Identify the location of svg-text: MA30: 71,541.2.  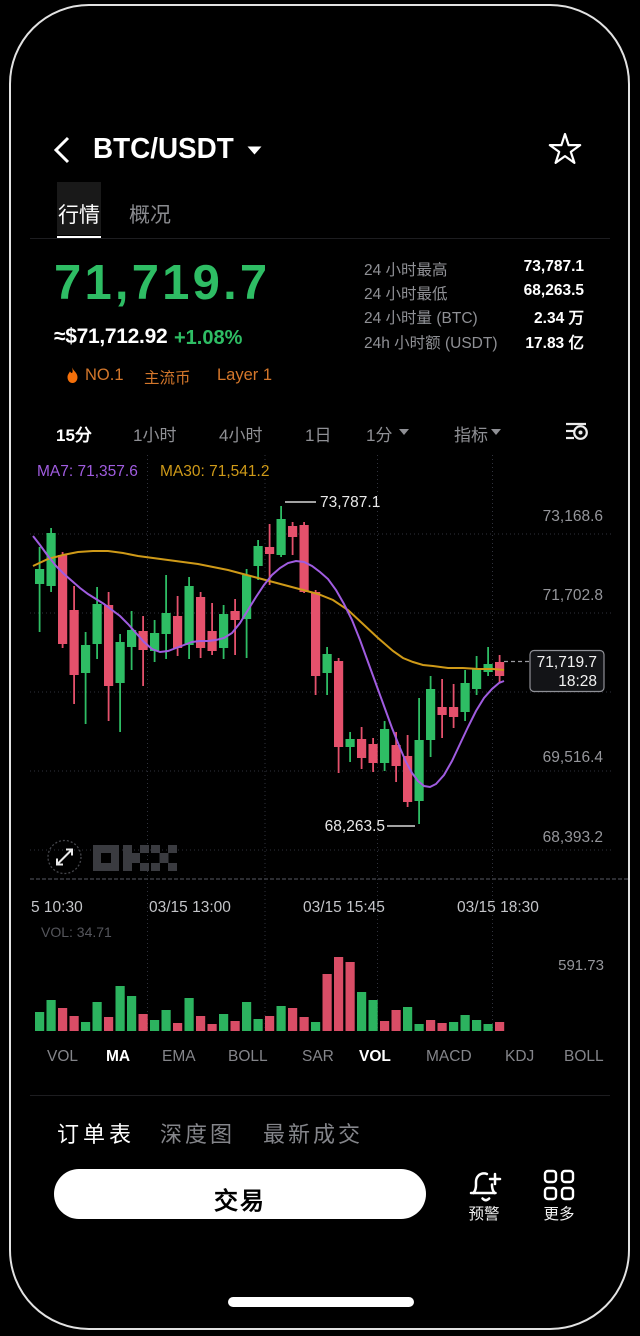
(214, 471).